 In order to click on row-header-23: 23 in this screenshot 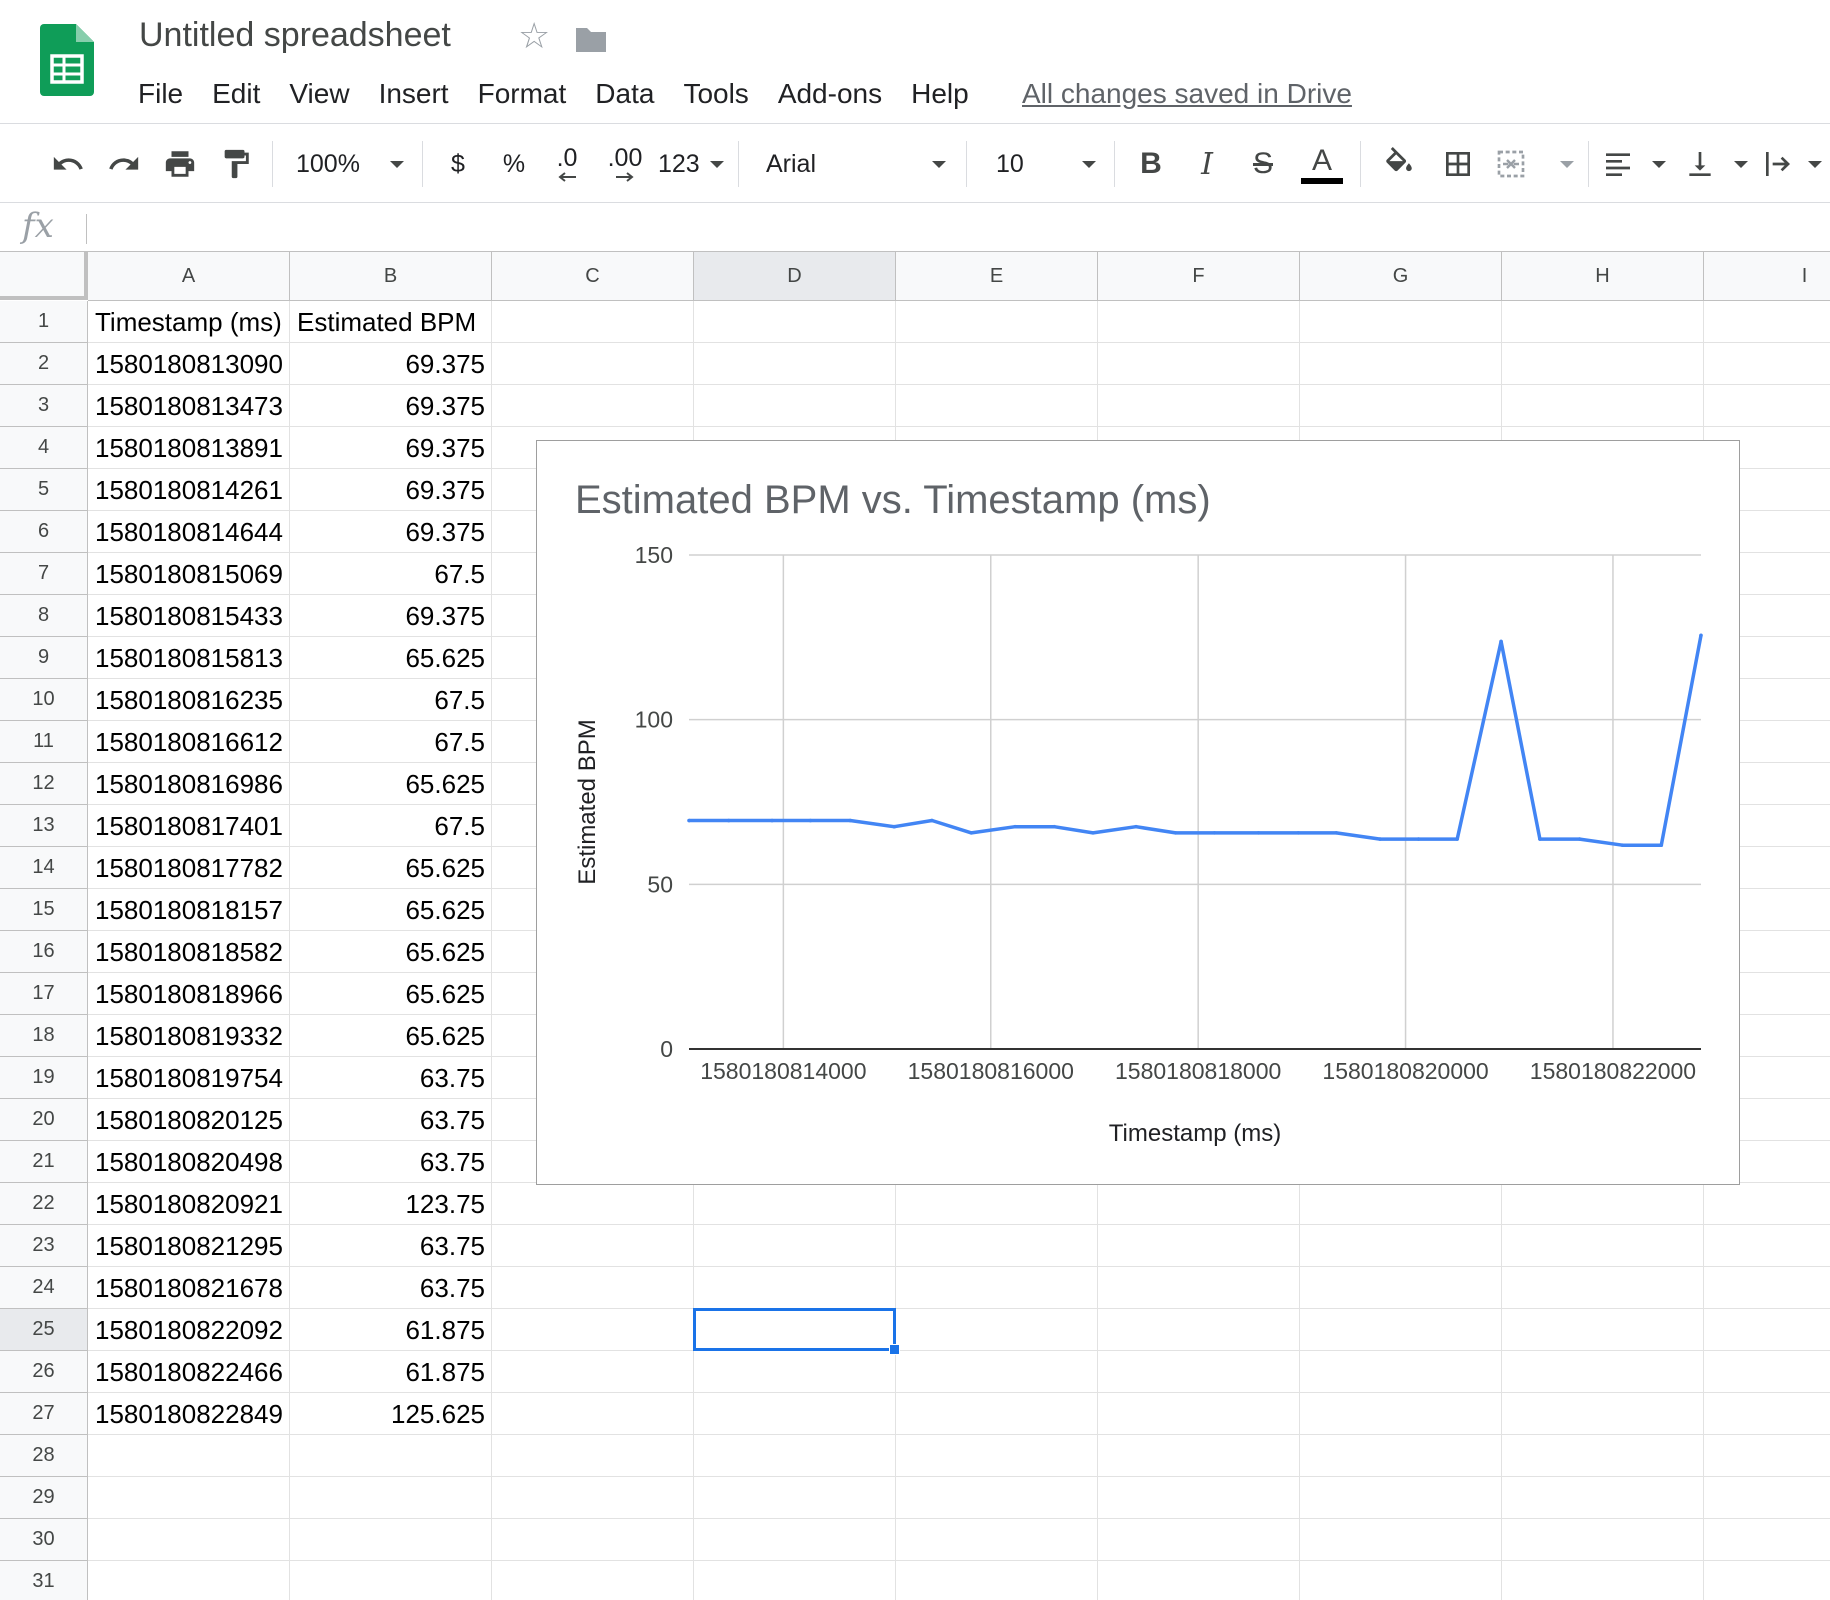, I will do `click(44, 1246)`.